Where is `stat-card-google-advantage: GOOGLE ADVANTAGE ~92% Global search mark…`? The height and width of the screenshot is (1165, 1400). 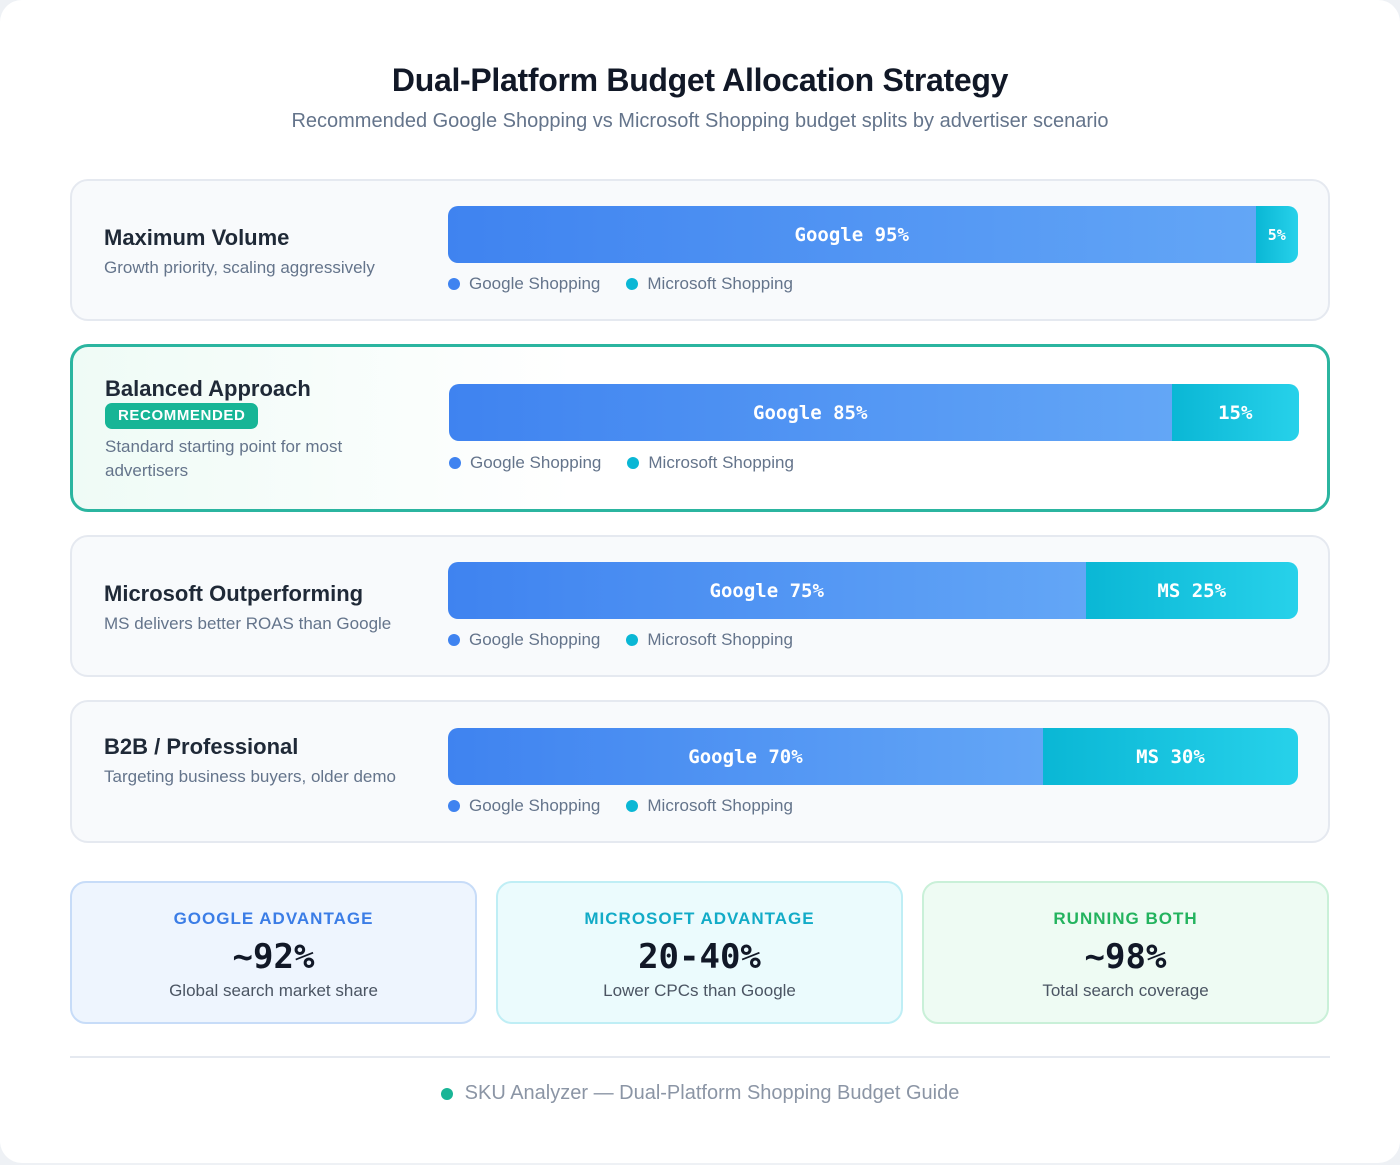
stat-card-google-advantage: GOOGLE ADVANTAGE ~92% Global search mark… is located at coordinates (273, 952).